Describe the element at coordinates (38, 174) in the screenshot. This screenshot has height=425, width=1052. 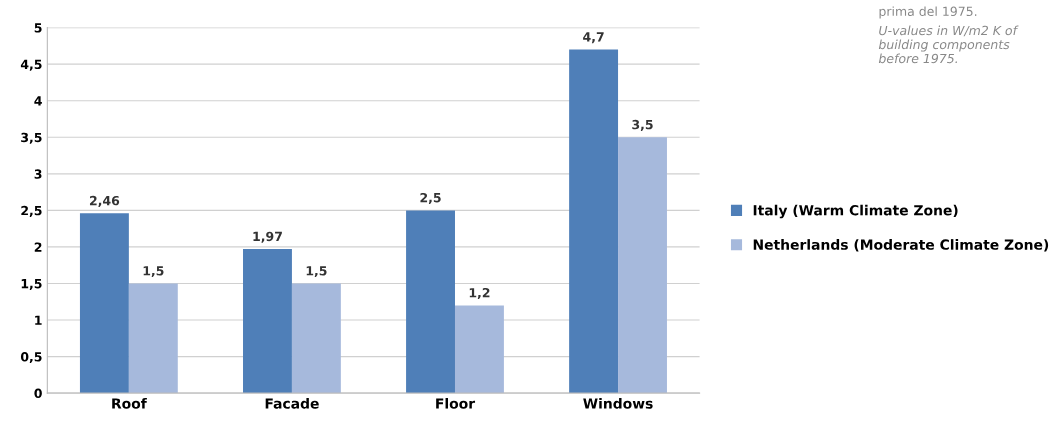
I see `y-tick-label: 3` at that location.